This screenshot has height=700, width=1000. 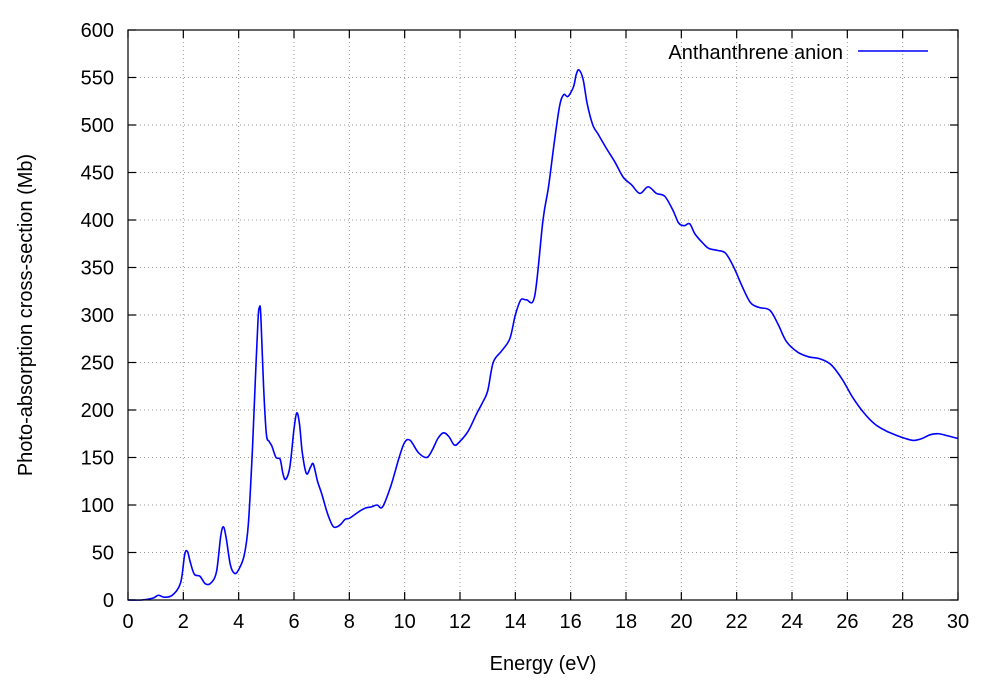 I want to click on x-tick-label: 24, so click(x=792, y=622).